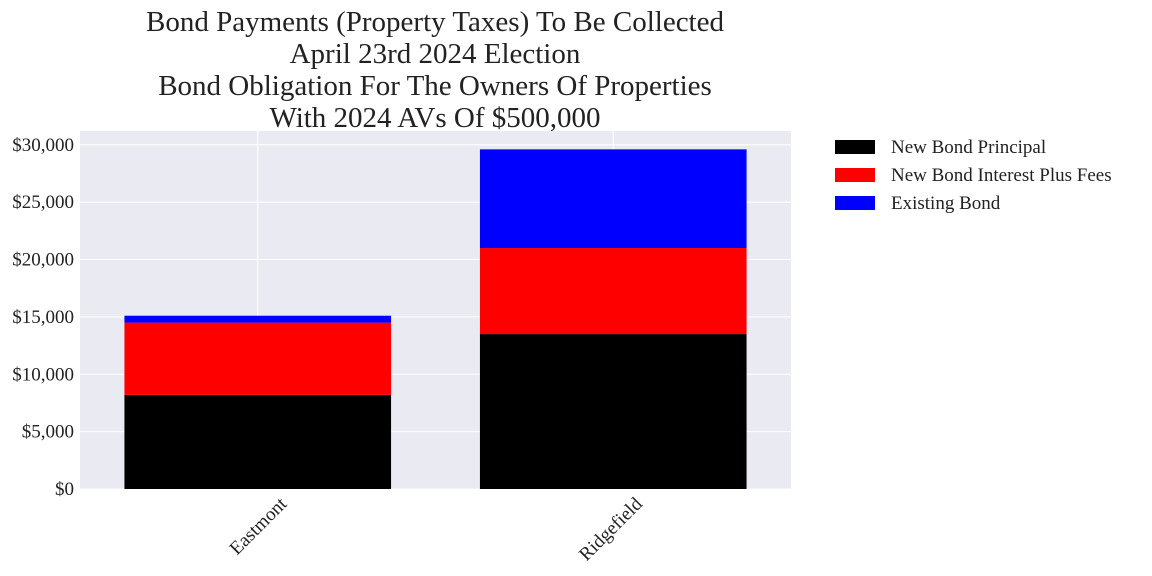 This screenshot has width=1152, height=576. Describe the element at coordinates (64, 489) in the screenshot. I see `y-tick-label: $0` at that location.